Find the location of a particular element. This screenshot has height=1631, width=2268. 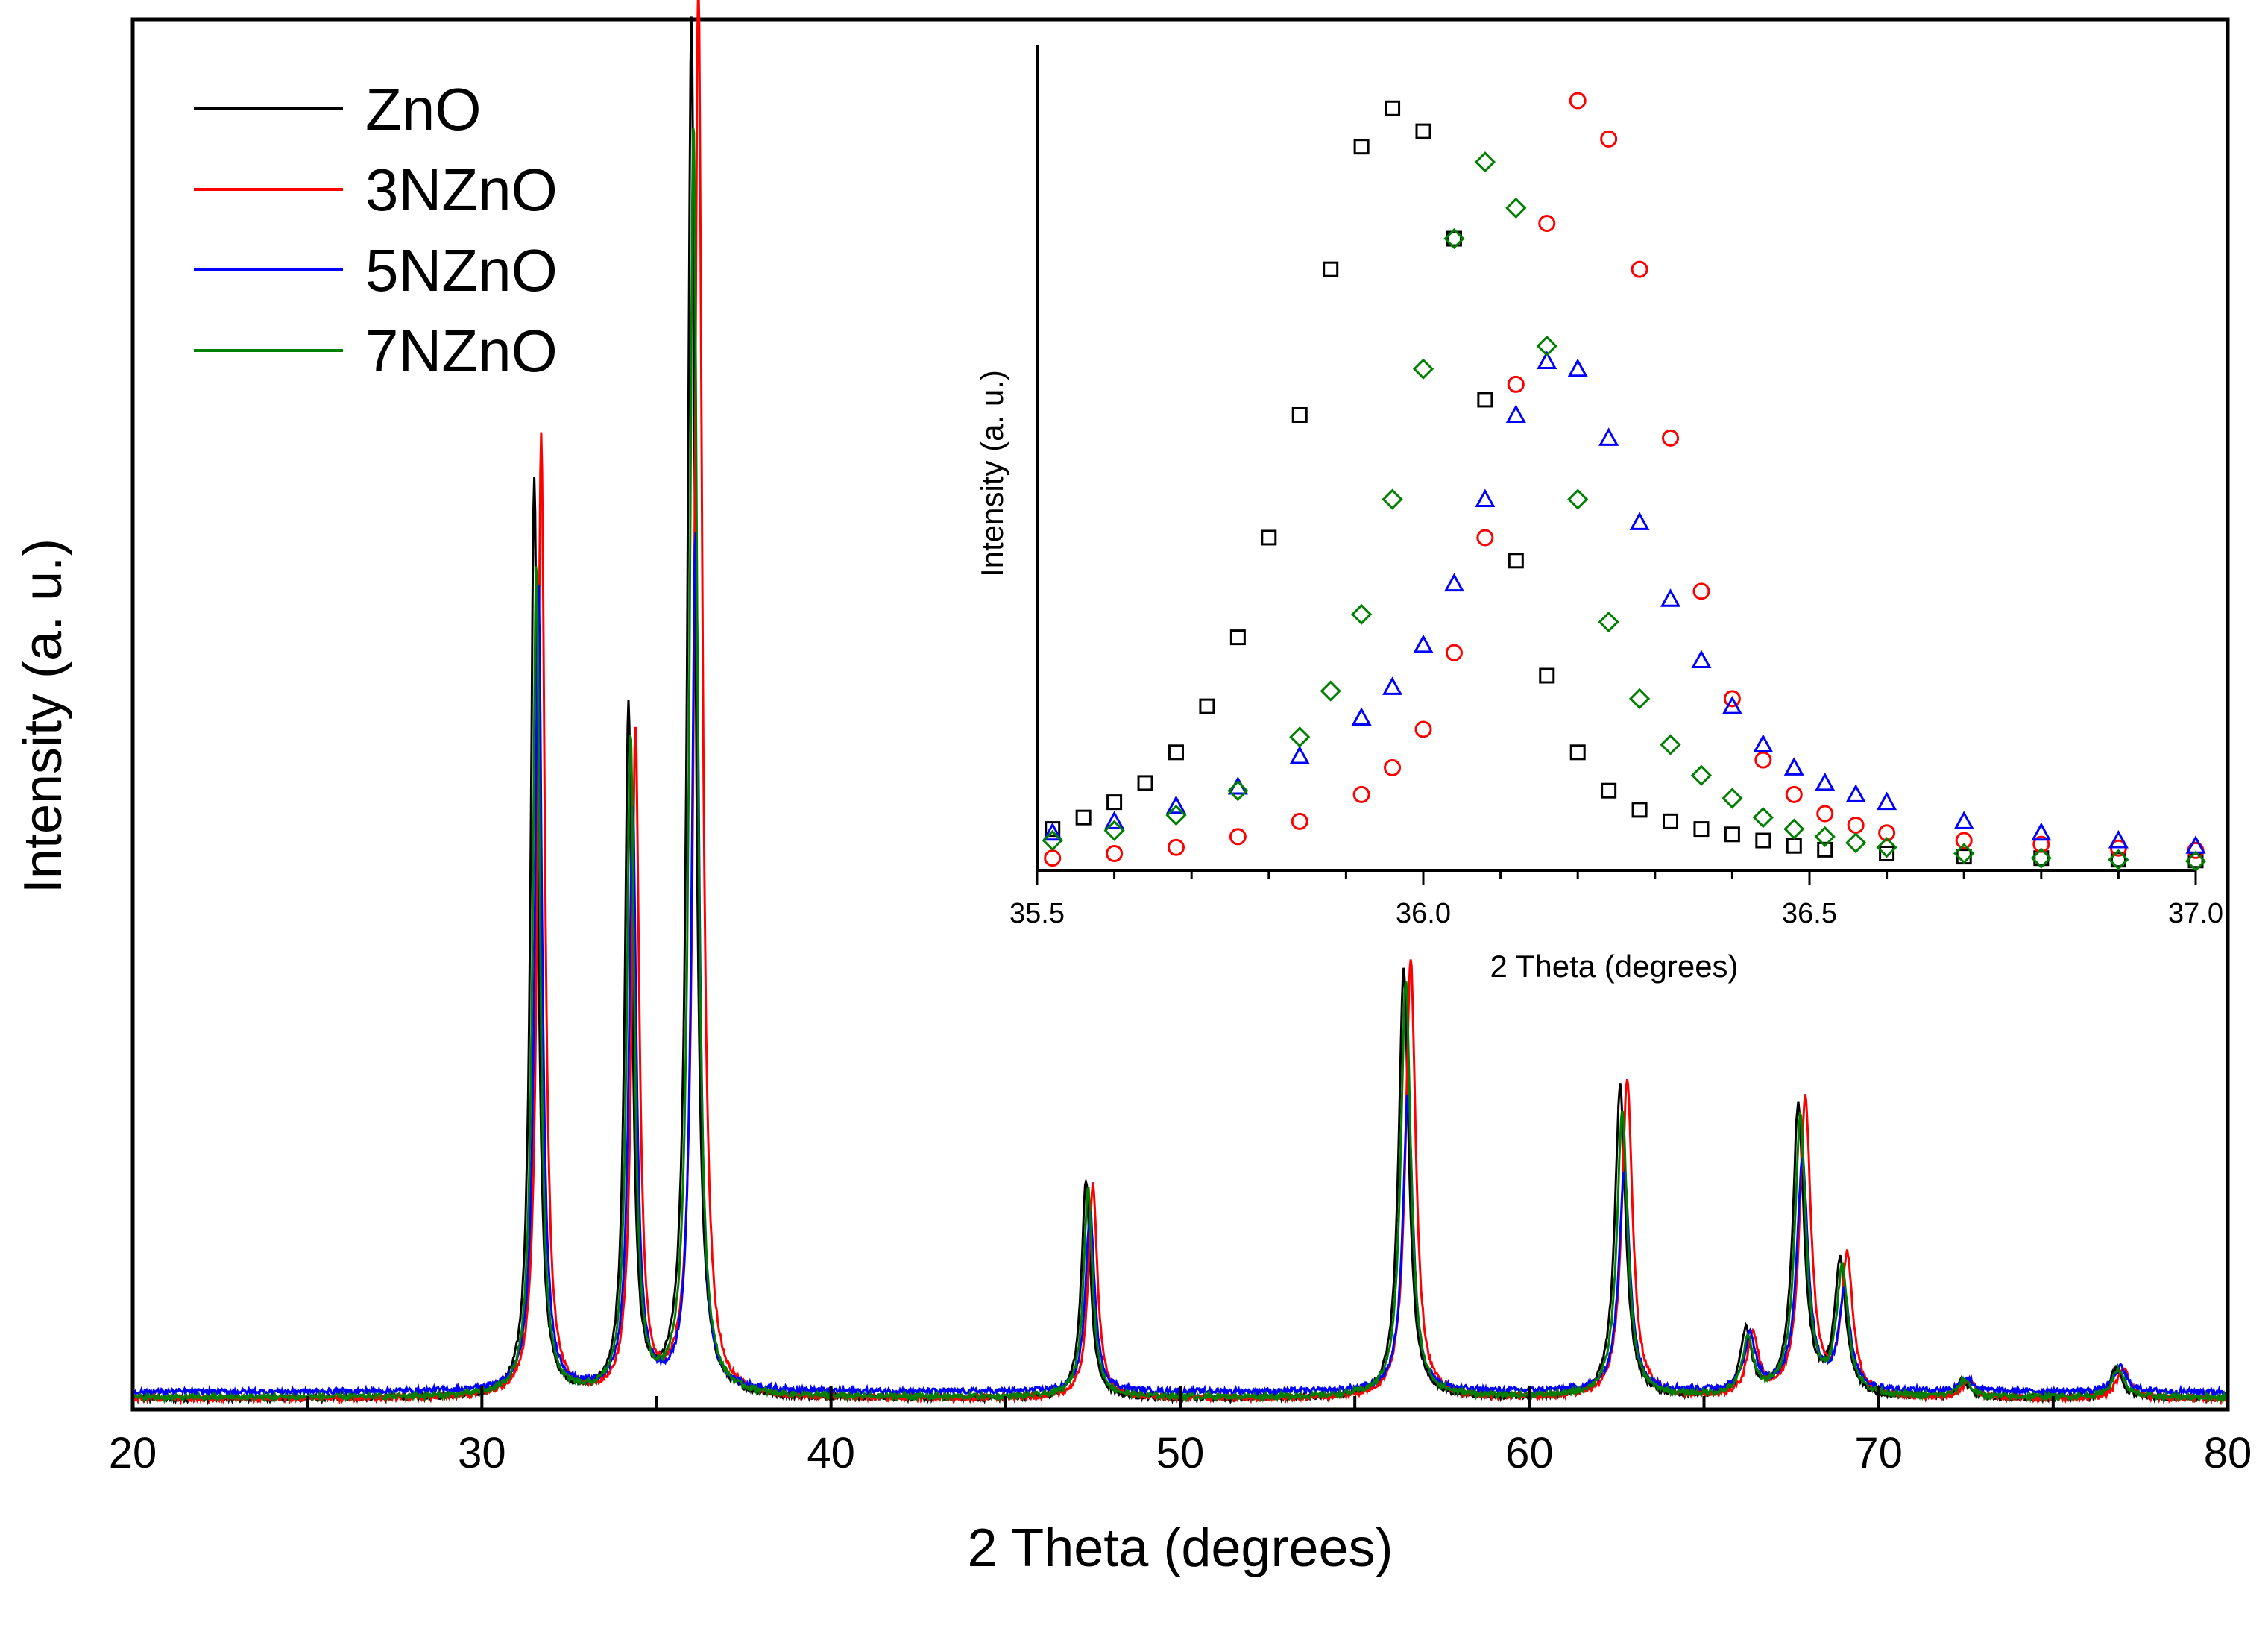

legend-label-3nzno: 3NZnO is located at coordinates (461, 190).